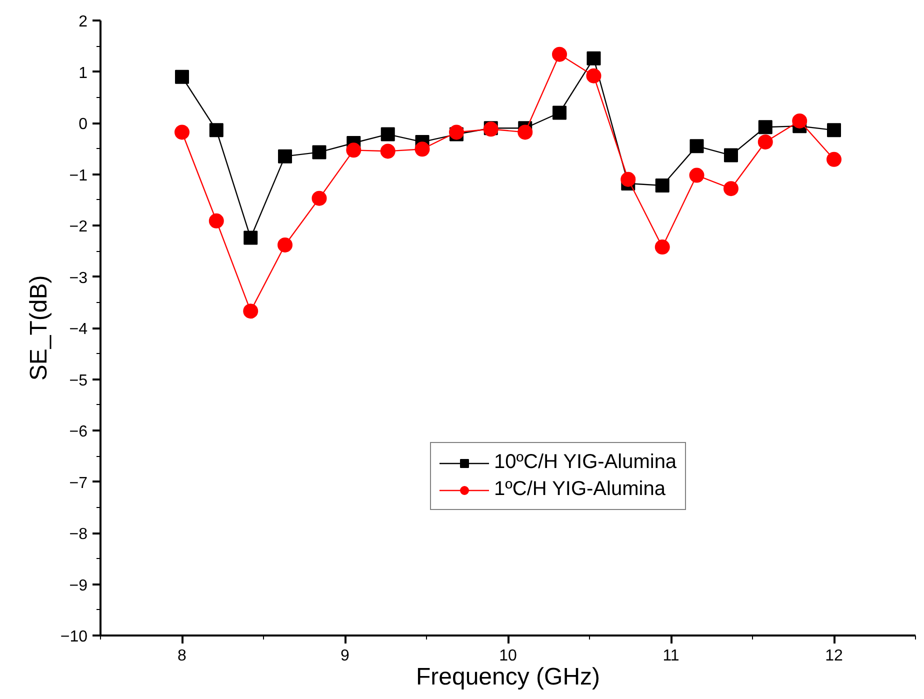  Describe the element at coordinates (78, 534) in the screenshot. I see `y-tick-label: −8` at that location.